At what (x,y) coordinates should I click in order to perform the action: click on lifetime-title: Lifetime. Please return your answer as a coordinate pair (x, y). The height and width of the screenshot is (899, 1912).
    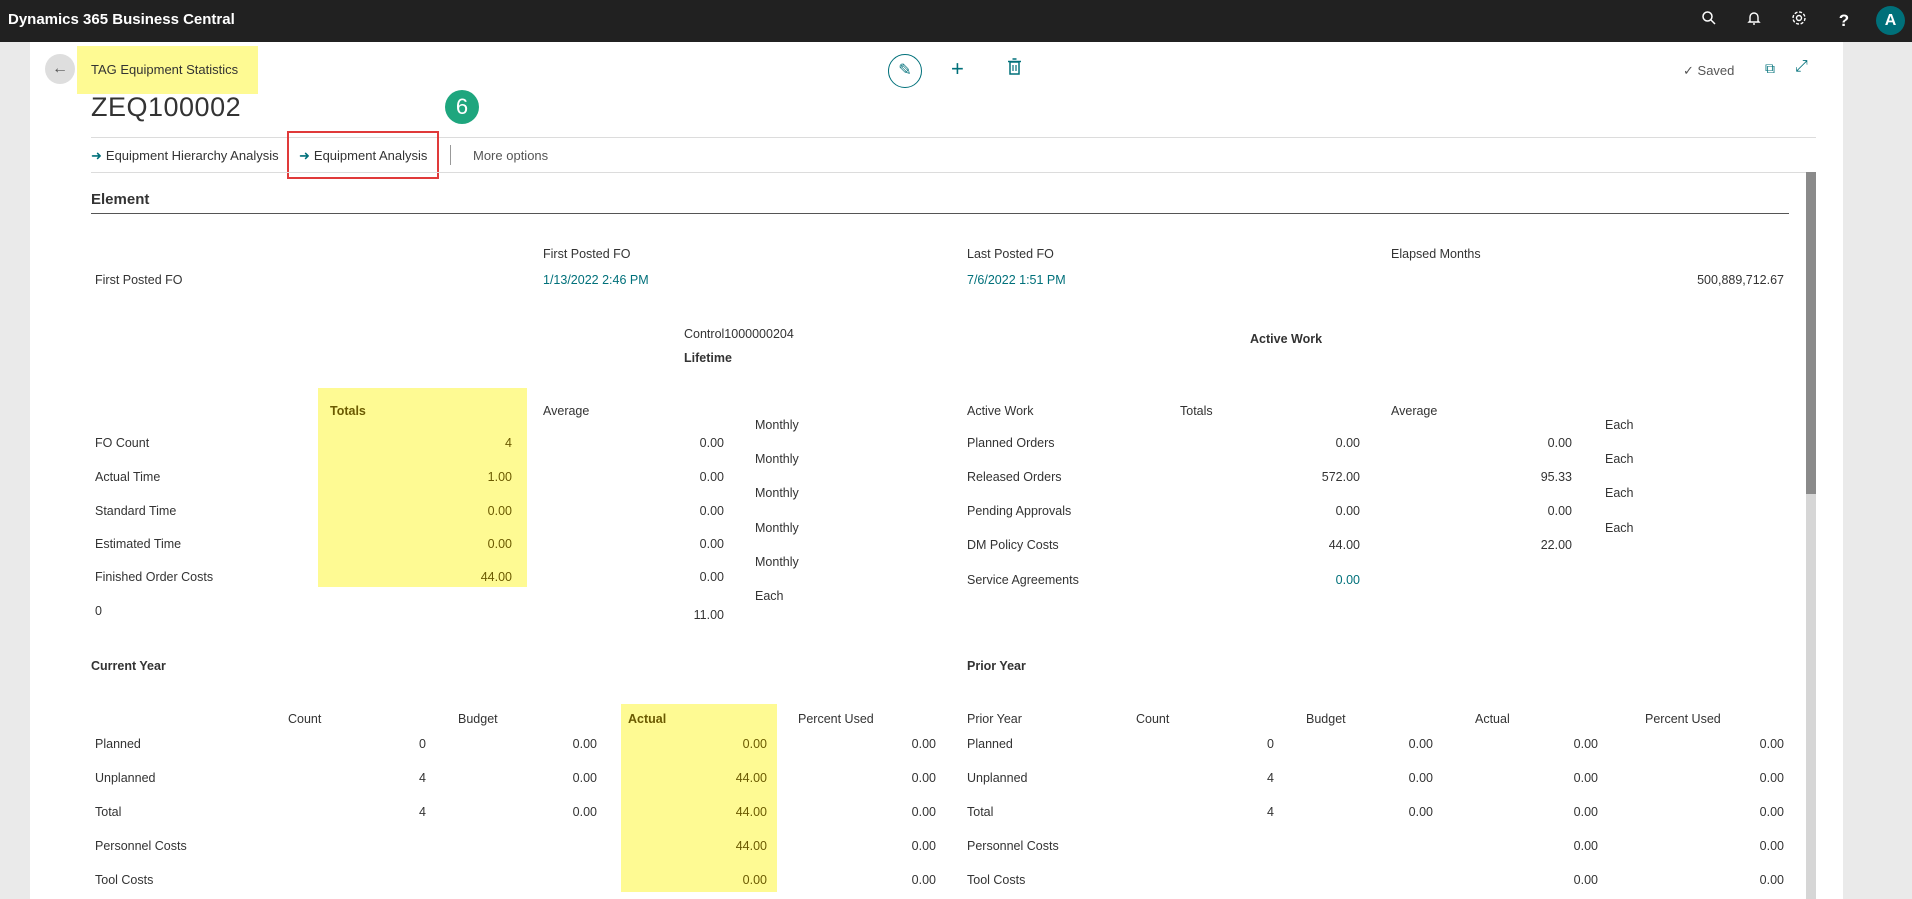
    Looking at the image, I should click on (708, 358).